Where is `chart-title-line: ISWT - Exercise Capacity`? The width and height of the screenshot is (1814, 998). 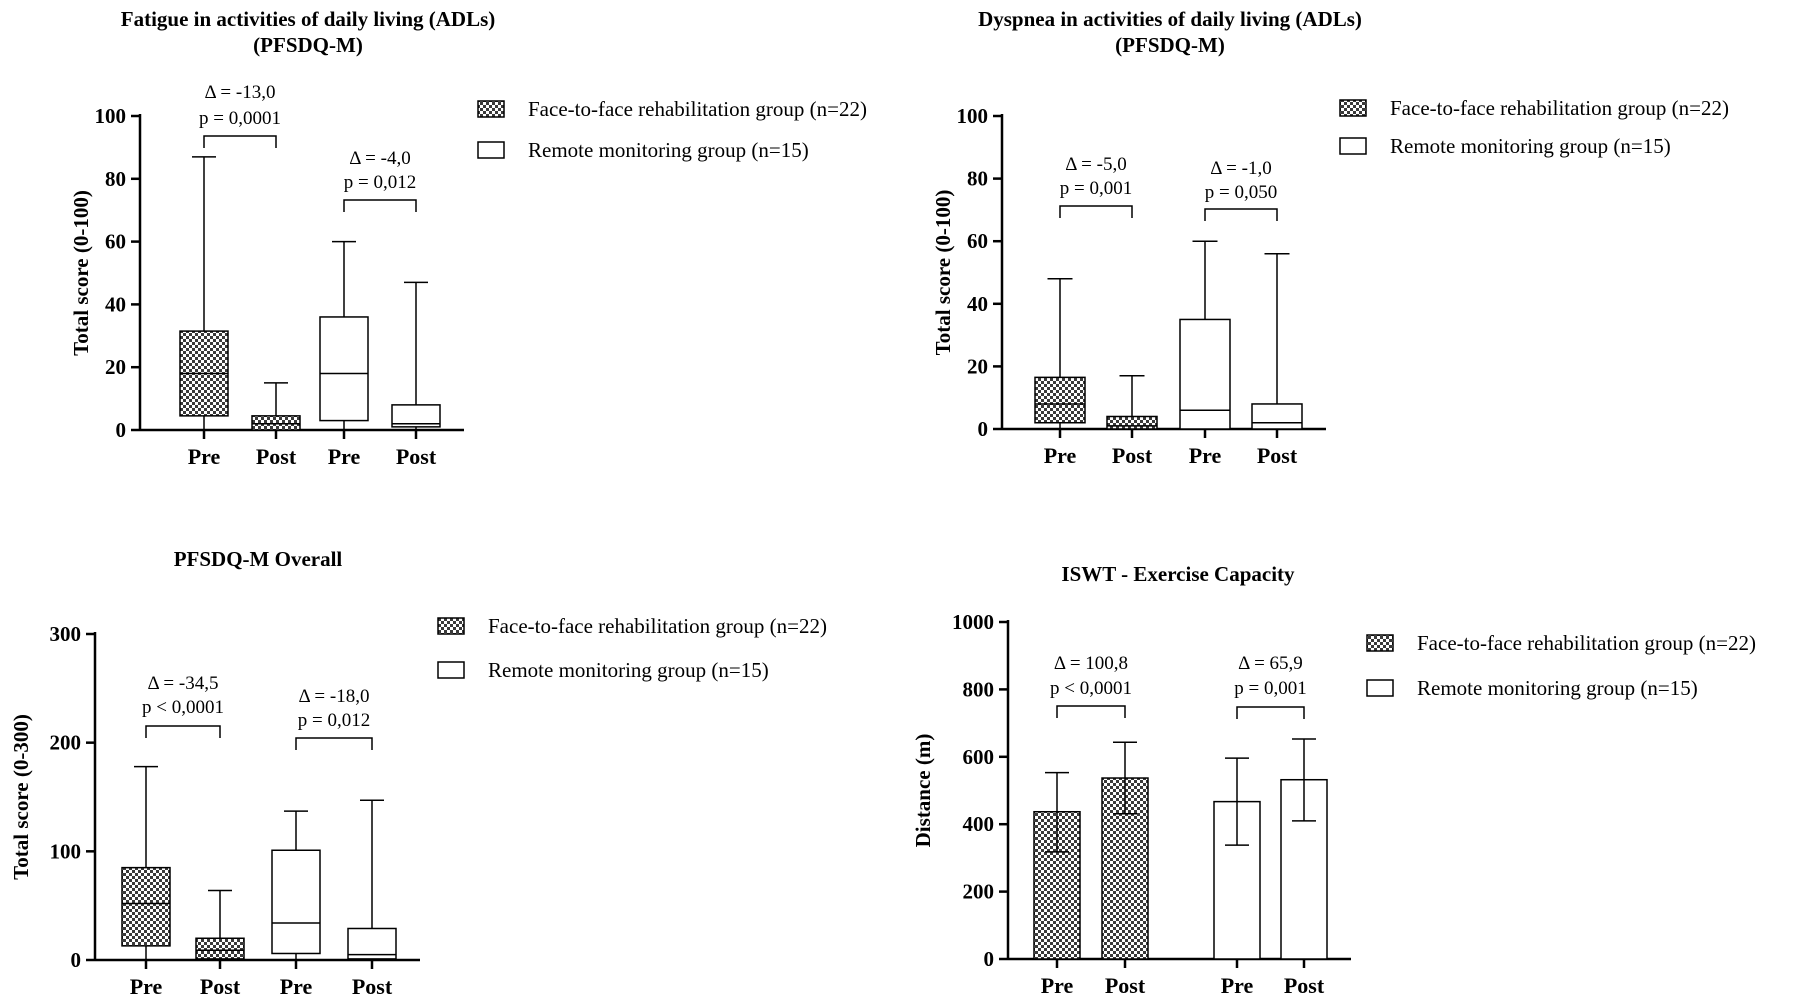
chart-title-line: ISWT - Exercise Capacity is located at coordinates (1178, 574).